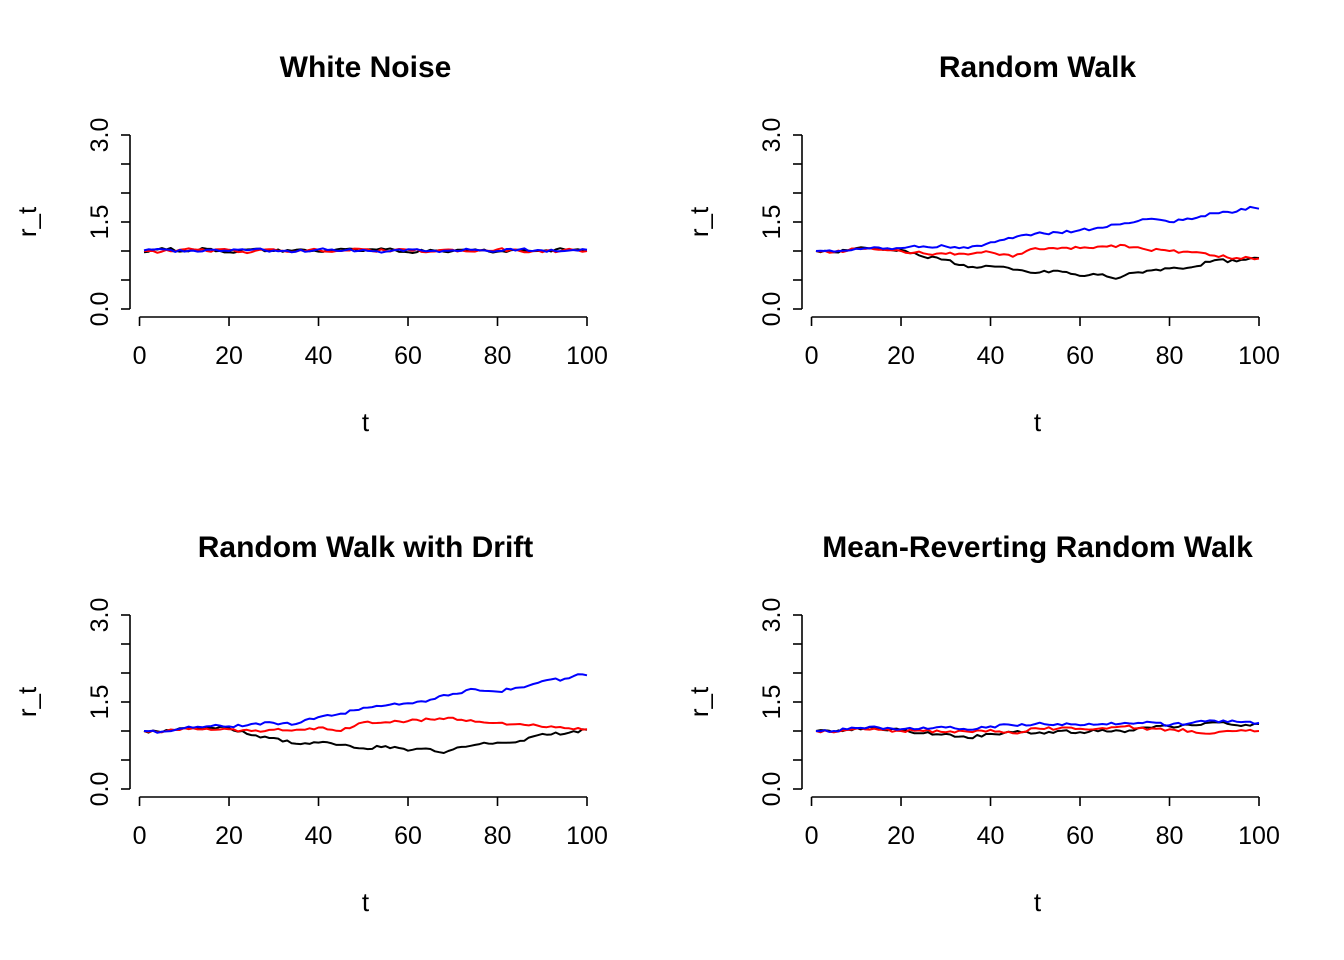 The height and width of the screenshot is (960, 1344). I want to click on panel-title: Random Walk with Drift, so click(366, 547).